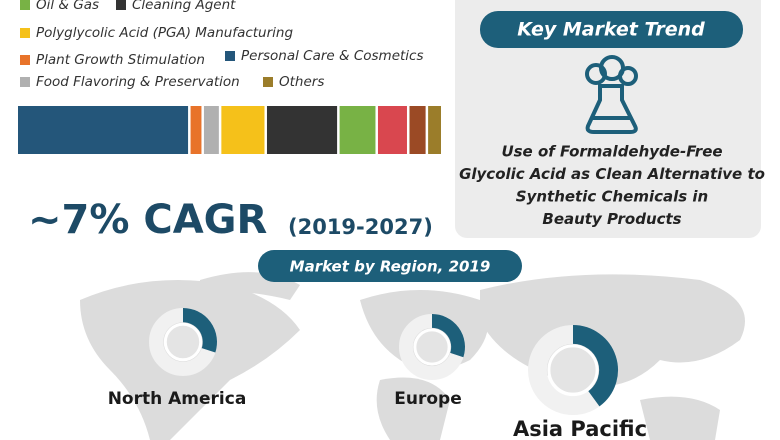 Image resolution: width=780 pixels, height=440 pixels. What do you see at coordinates (360, 227) in the screenshot?
I see `cagr-period: (2019-2027)` at bounding box center [360, 227].